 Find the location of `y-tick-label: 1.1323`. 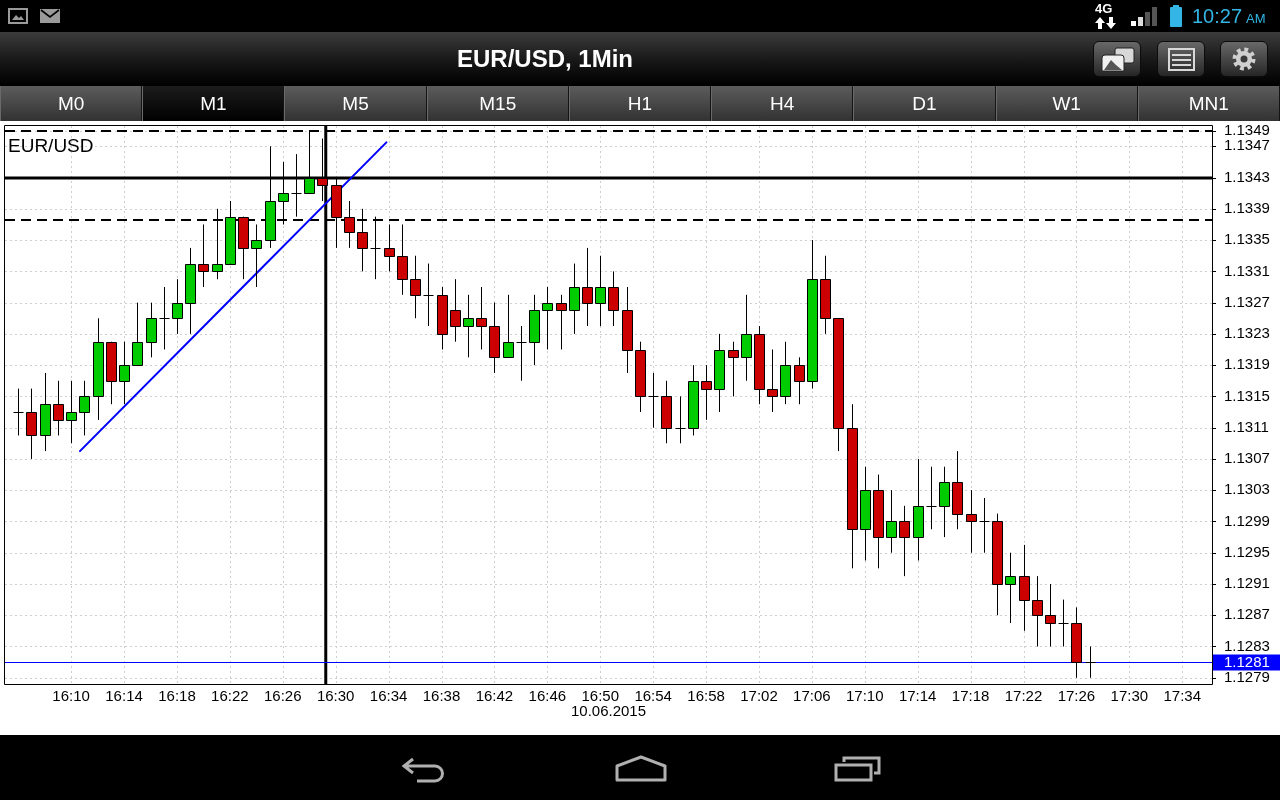

y-tick-label: 1.1323 is located at coordinates (1247, 333).